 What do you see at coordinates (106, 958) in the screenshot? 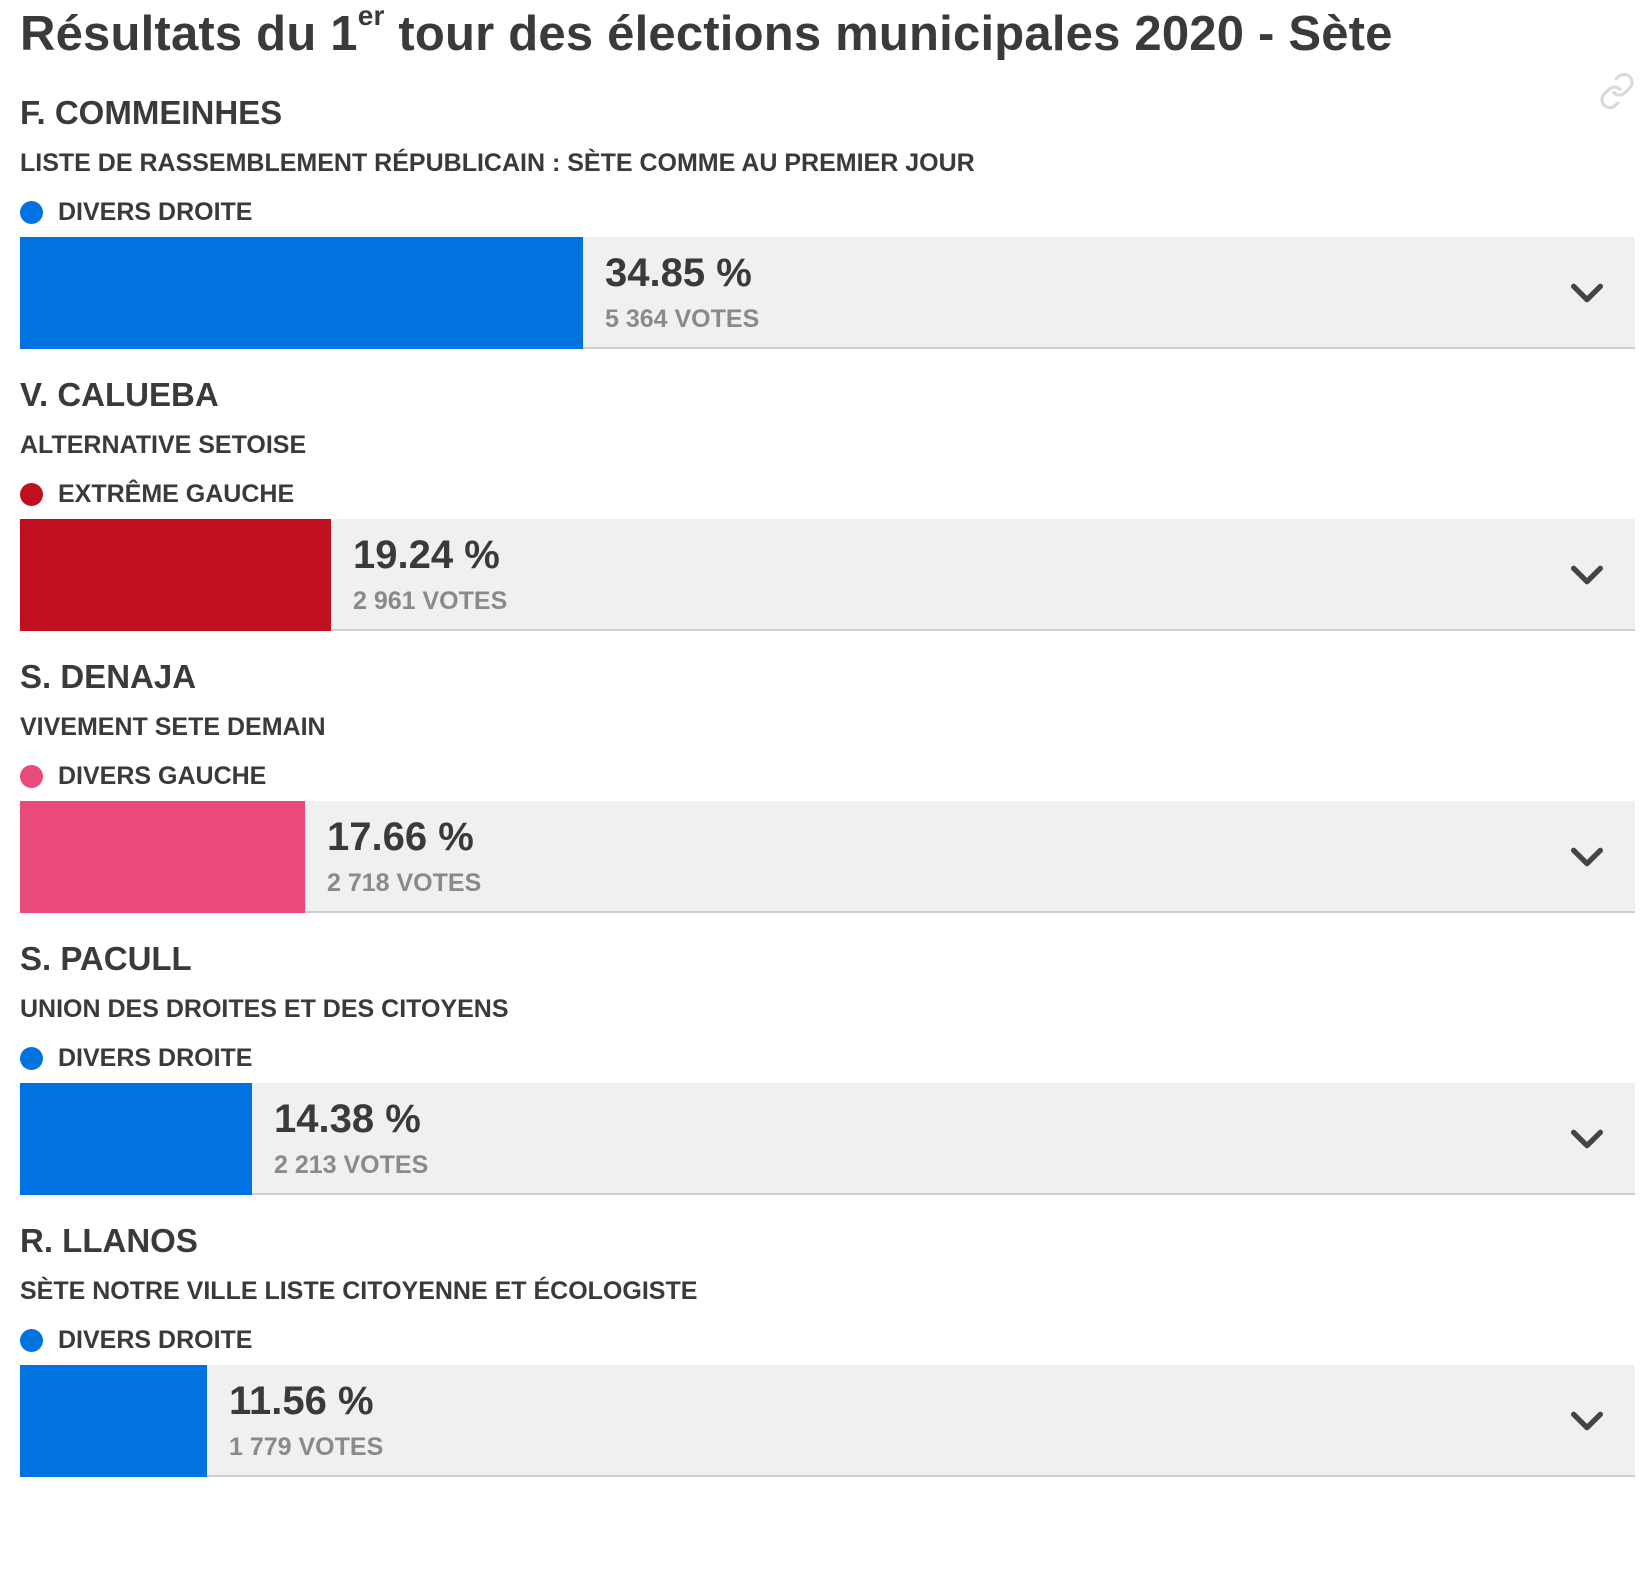
I see `candidate-name: S. PACULL` at bounding box center [106, 958].